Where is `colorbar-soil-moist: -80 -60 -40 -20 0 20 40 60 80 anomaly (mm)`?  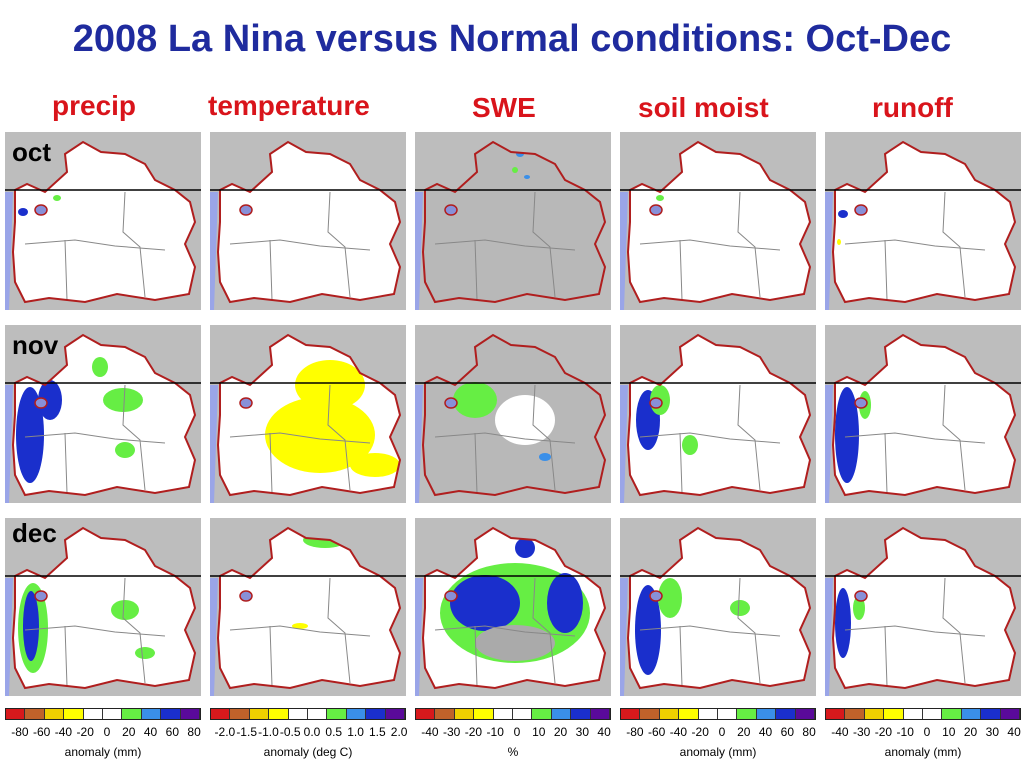 colorbar-soil-moist: -80 -60 -40 -20 0 20 40 60 80 anomaly (mm) is located at coordinates (718, 736).